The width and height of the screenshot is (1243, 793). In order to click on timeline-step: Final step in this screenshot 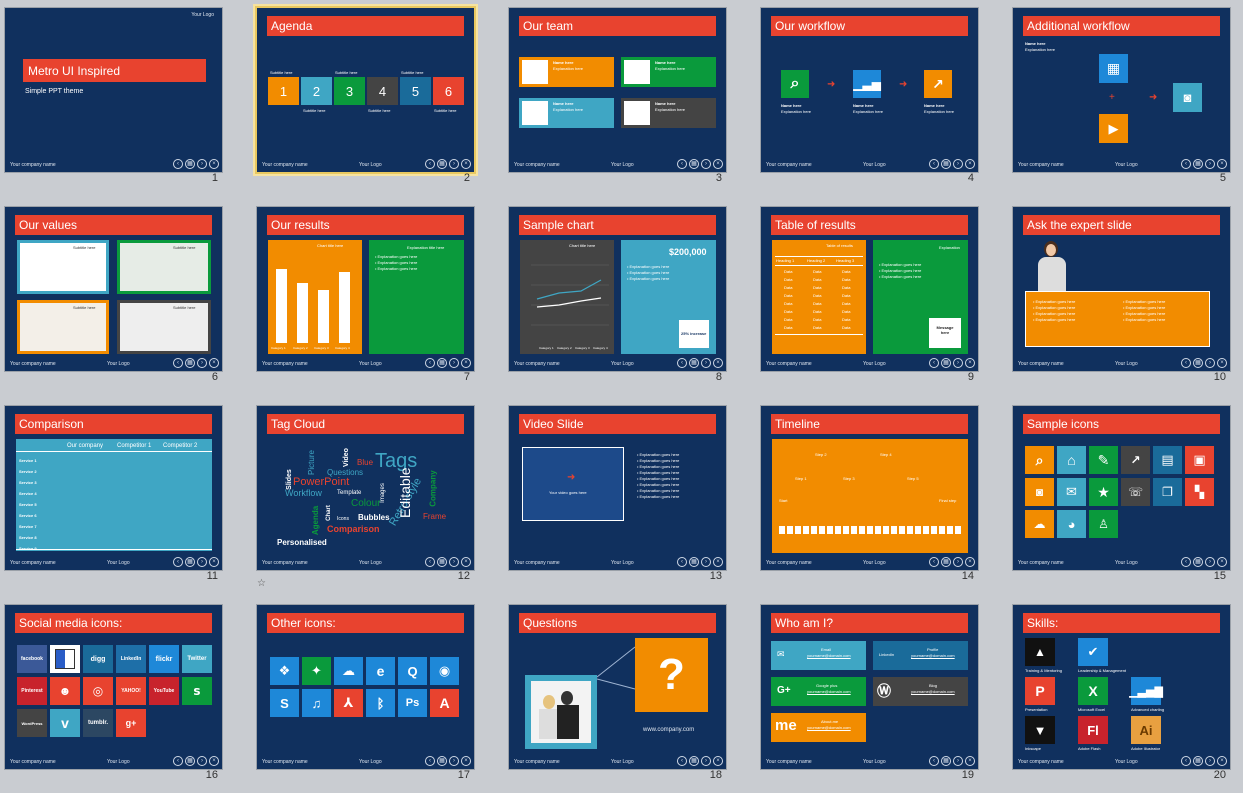, I will do `click(948, 500)`.